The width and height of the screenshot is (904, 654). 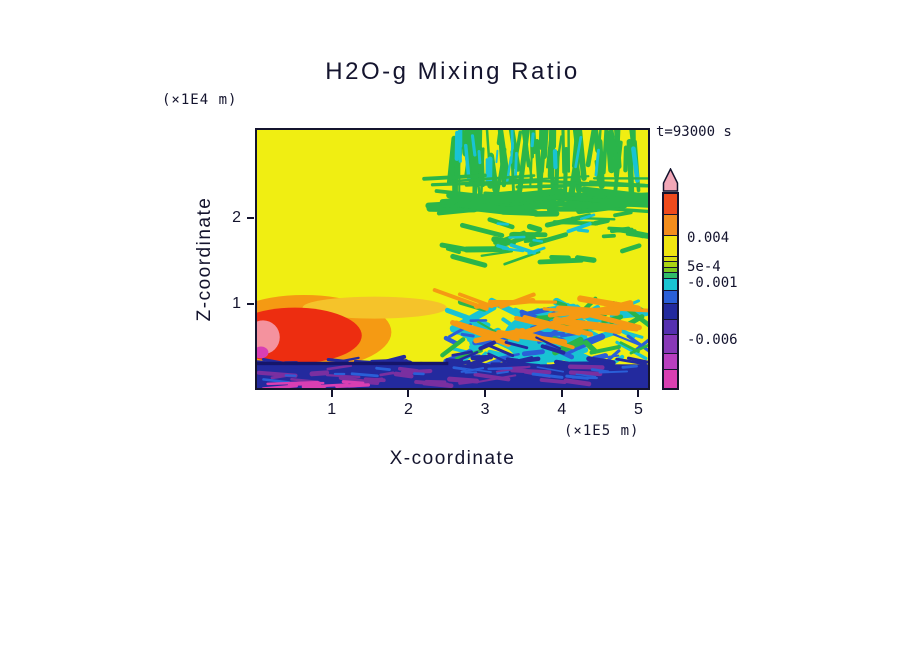 What do you see at coordinates (708, 237) in the screenshot?
I see `colorbar-label: 0.004` at bounding box center [708, 237].